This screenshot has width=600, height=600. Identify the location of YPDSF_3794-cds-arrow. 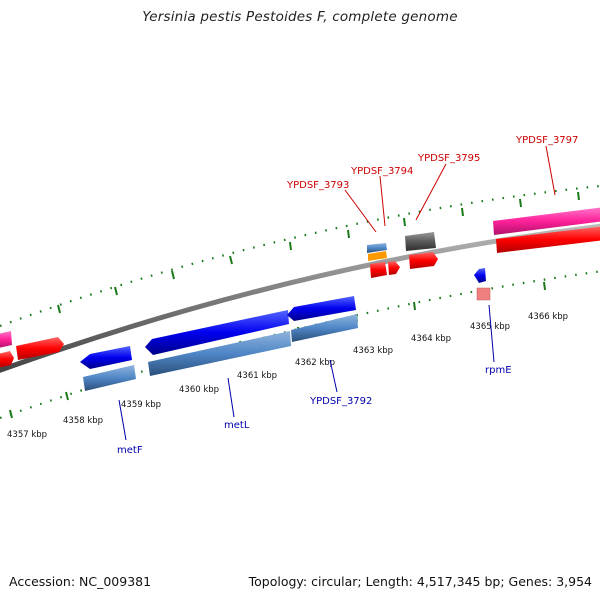
(394, 268).